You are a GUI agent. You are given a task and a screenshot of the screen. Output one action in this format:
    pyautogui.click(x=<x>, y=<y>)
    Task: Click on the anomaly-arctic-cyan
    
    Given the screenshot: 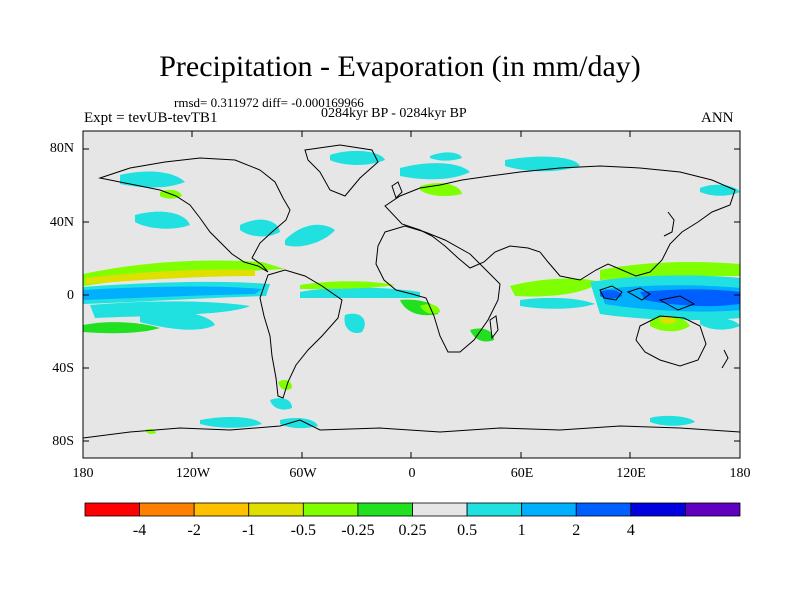 What is the action you would take?
    pyautogui.click(x=446, y=156)
    